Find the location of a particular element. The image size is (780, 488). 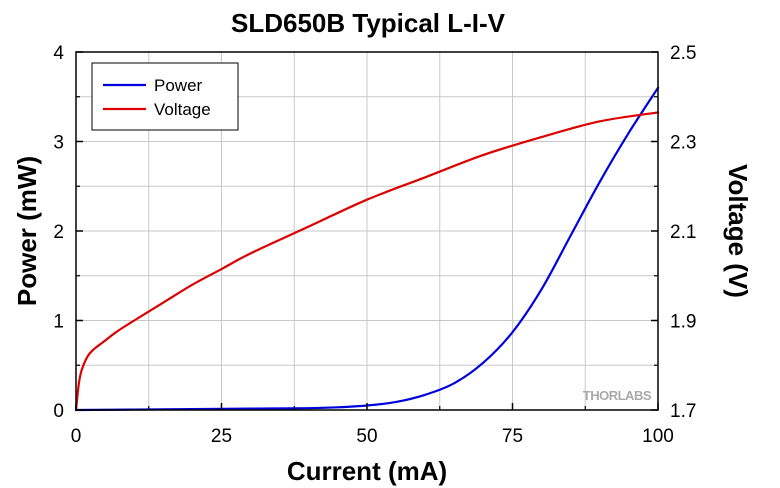

legend: Power Voltage is located at coordinates (165, 96).